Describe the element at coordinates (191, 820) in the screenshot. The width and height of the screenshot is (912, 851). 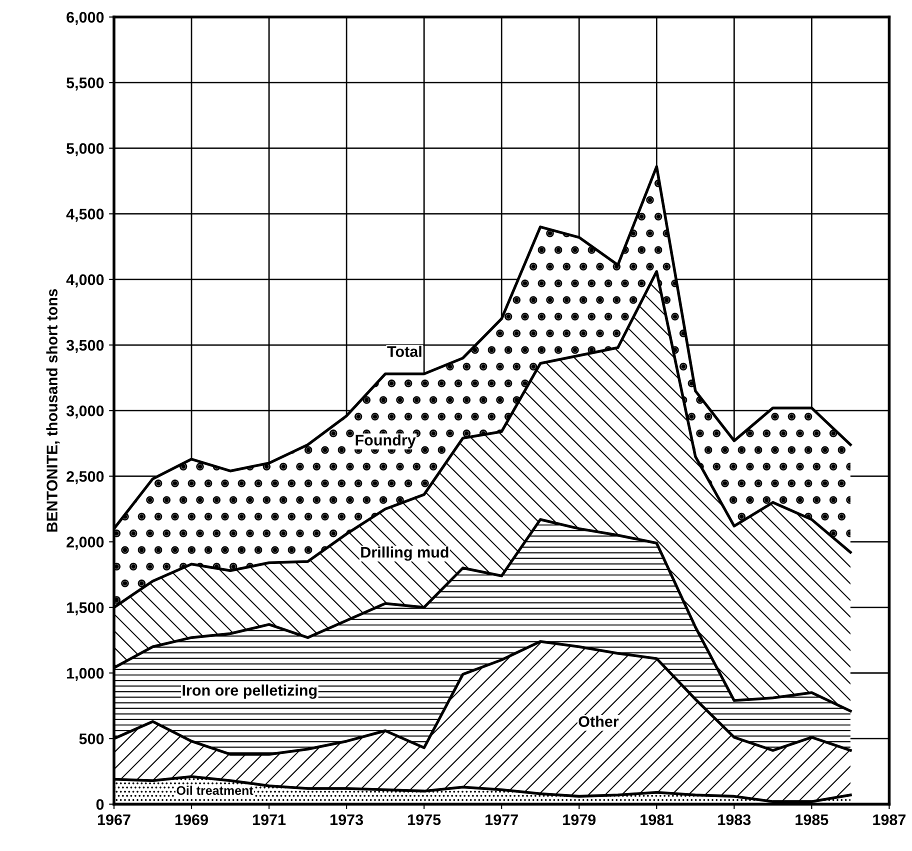
I see `x-tick-label: 1969` at that location.